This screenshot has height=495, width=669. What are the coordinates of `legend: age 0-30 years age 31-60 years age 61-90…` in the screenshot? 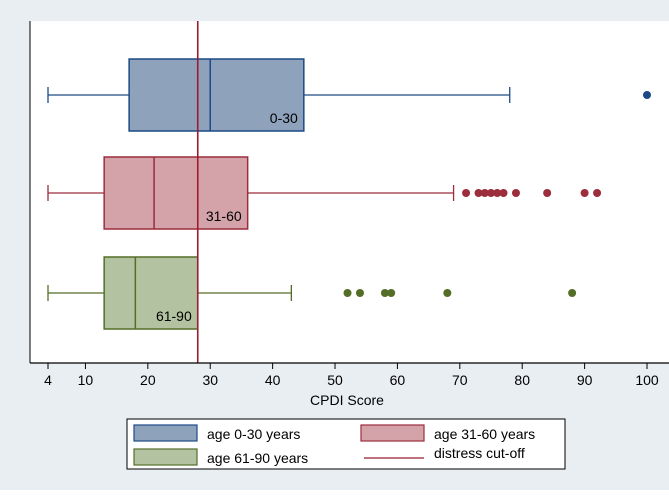 It's located at (346, 444).